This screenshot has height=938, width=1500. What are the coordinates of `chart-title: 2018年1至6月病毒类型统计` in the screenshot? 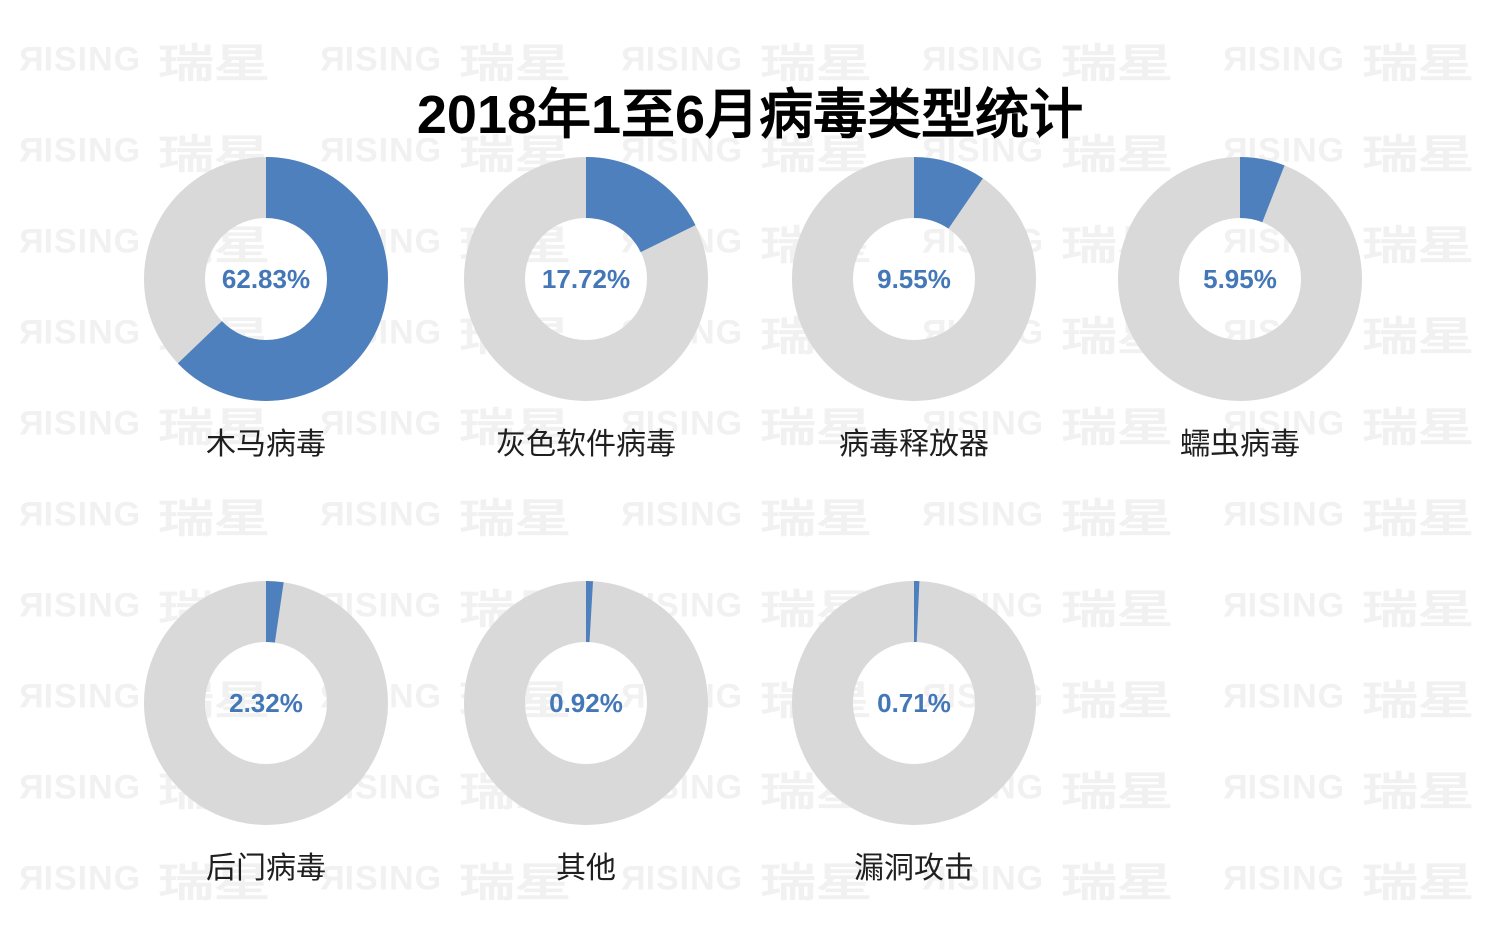 It's located at (750, 115).